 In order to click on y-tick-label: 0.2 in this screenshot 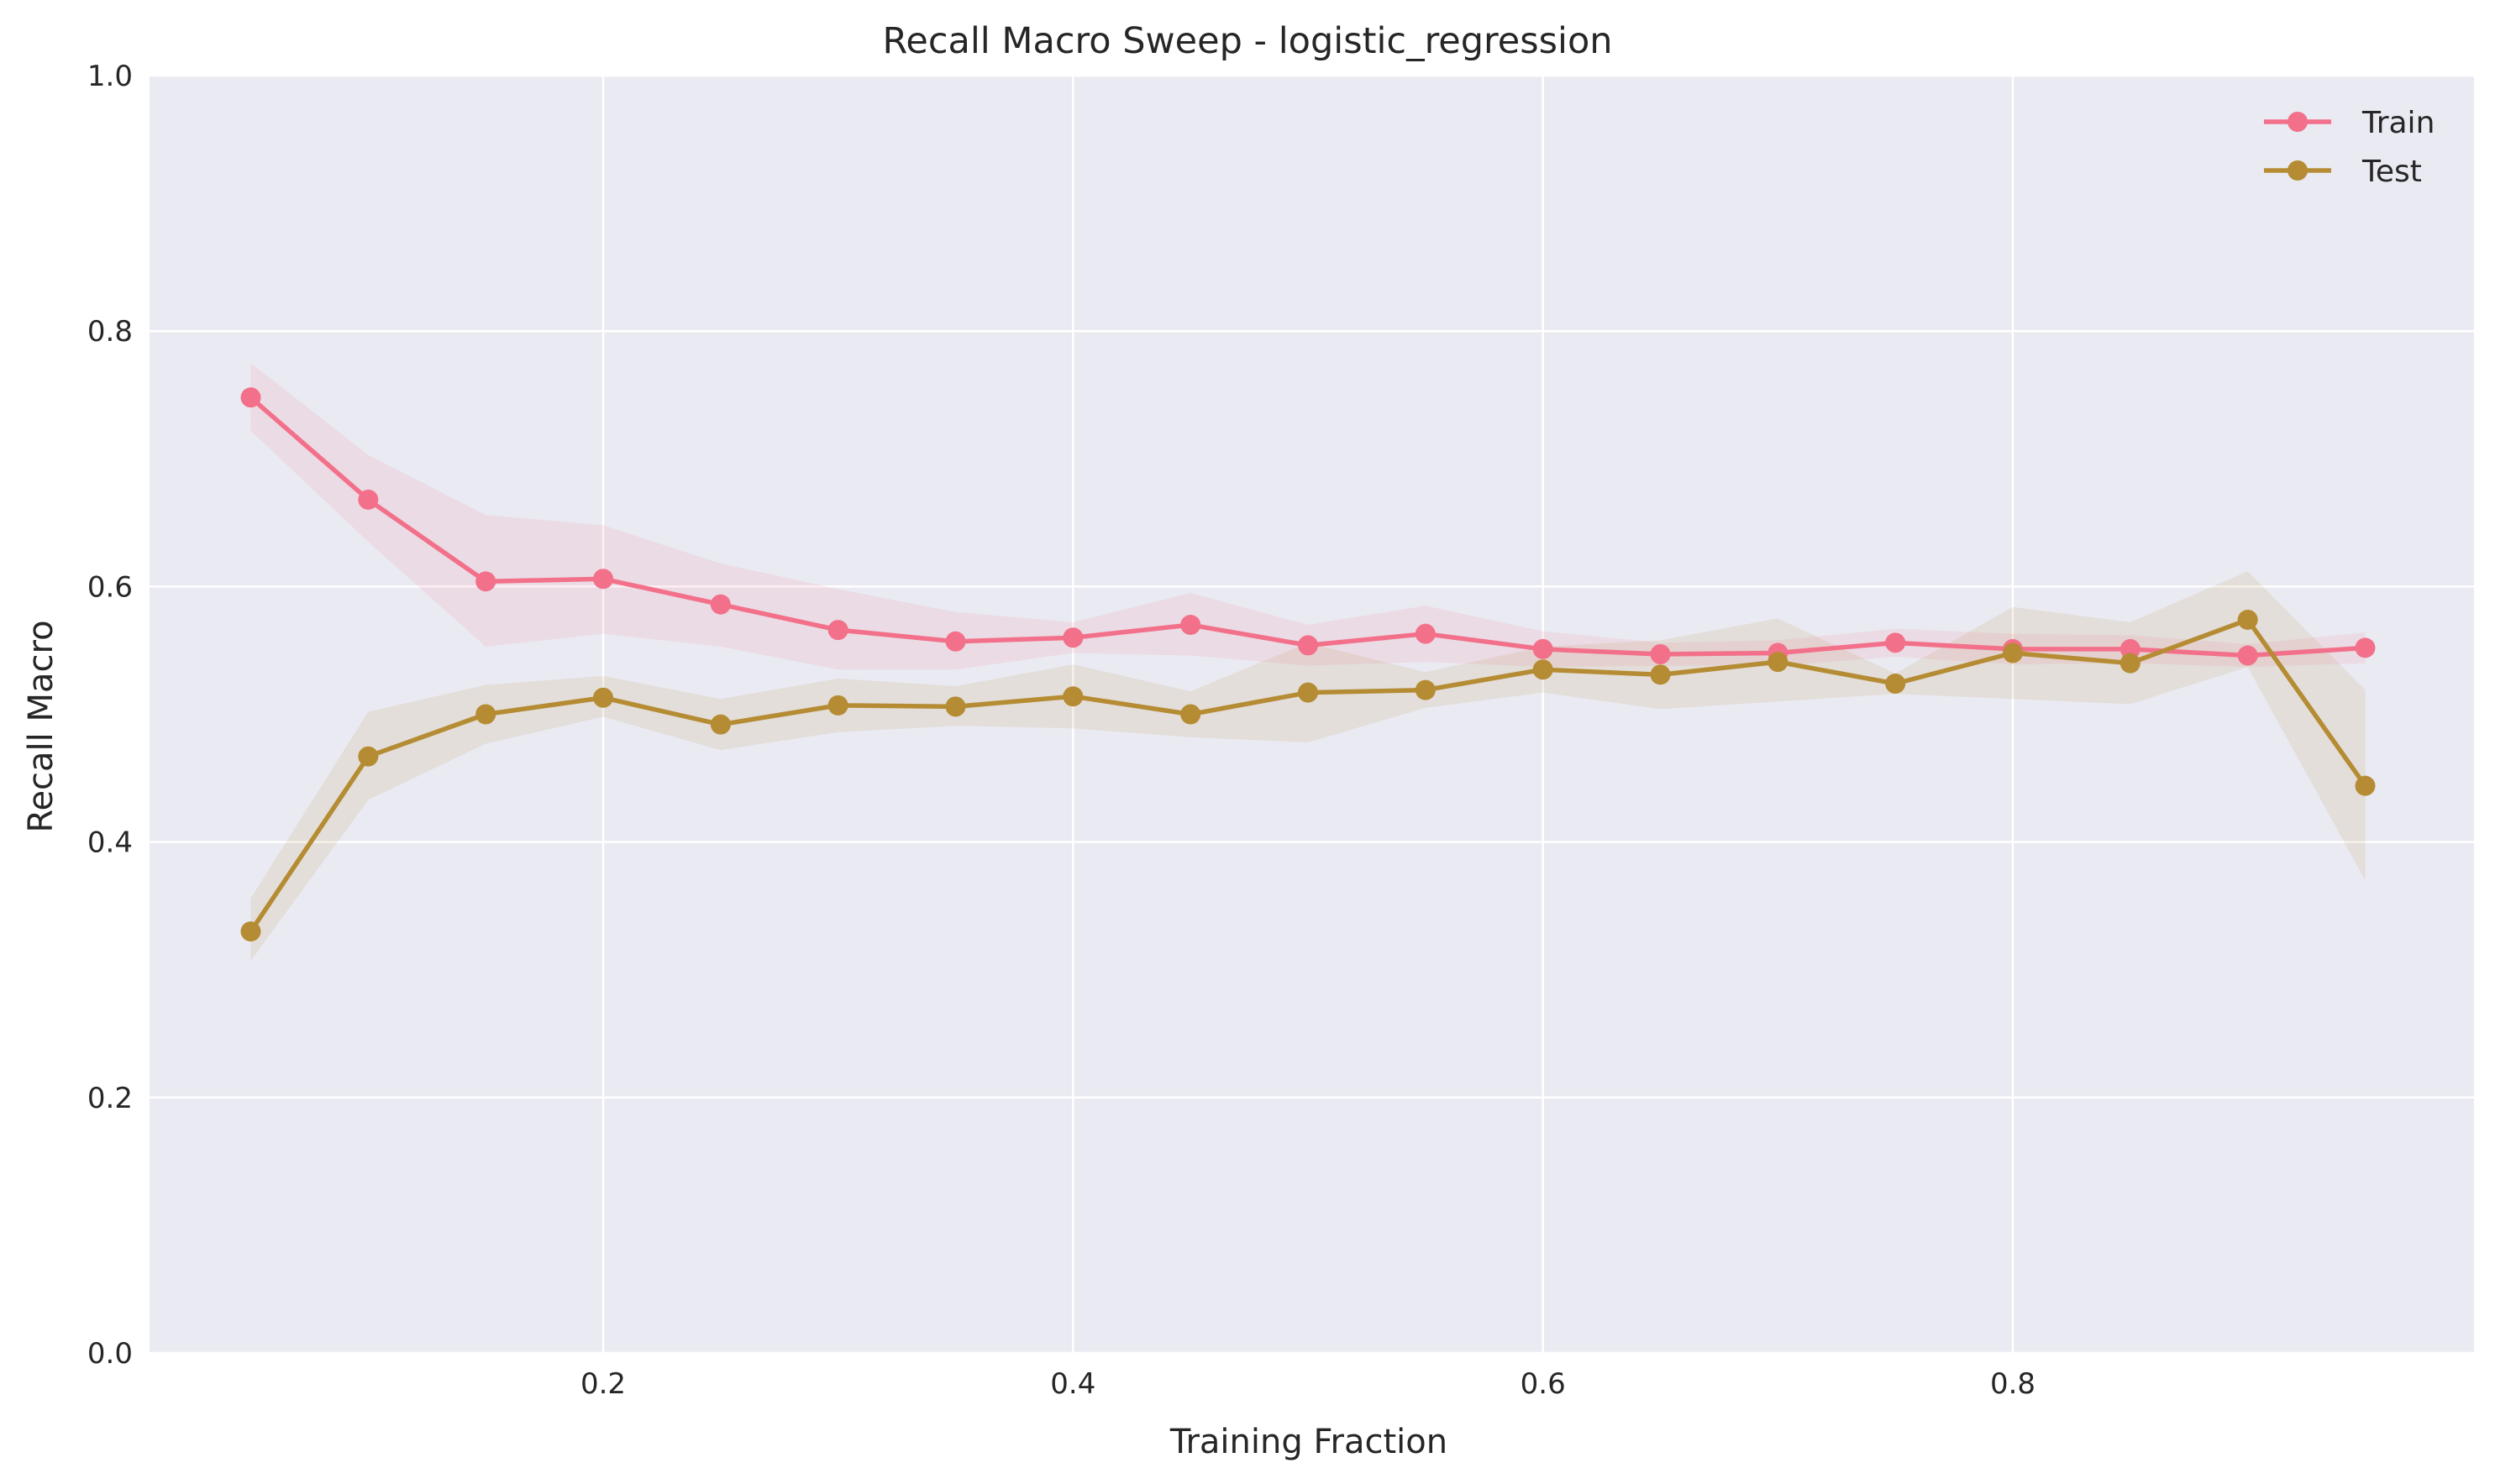, I will do `click(110, 1098)`.